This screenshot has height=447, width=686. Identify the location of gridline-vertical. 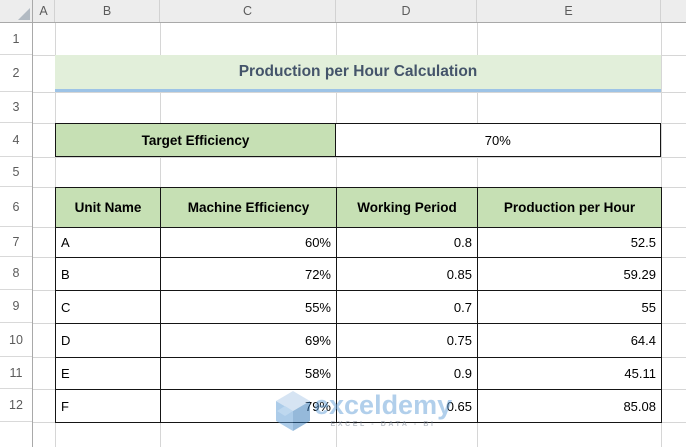
(661, 235).